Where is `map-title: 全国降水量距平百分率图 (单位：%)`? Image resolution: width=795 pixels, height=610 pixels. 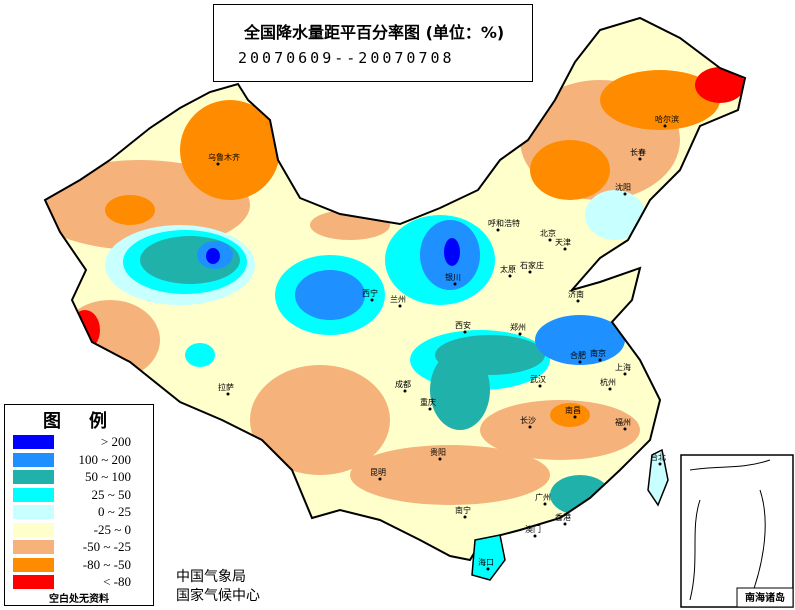 map-title: 全国降水量距平百分率图 (单位：%) is located at coordinates (374, 32).